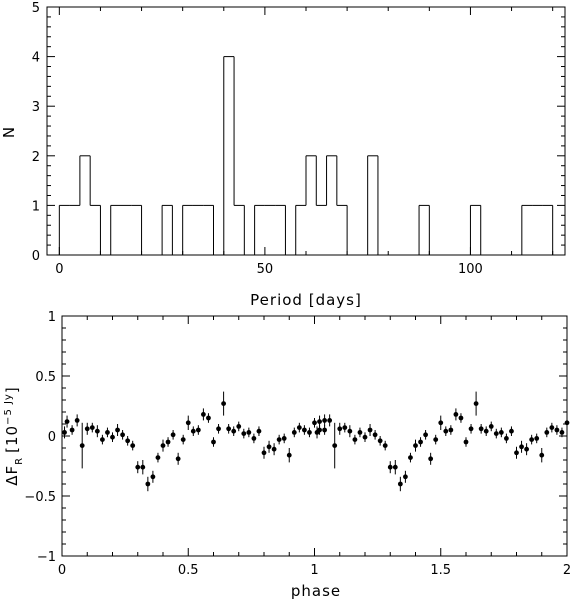 The width and height of the screenshot is (574, 601). Describe the element at coordinates (188, 570) in the screenshot. I see `phase-x-tick-label: 0.5` at that location.